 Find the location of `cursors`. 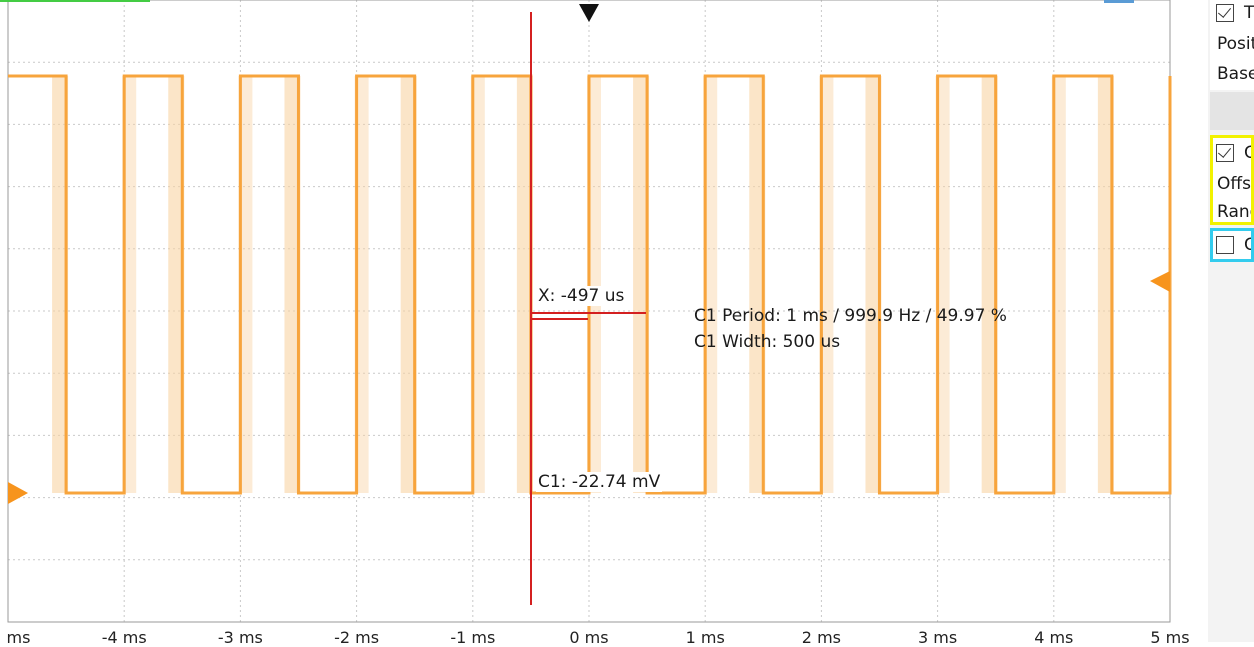

cursors is located at coordinates (588, 308).